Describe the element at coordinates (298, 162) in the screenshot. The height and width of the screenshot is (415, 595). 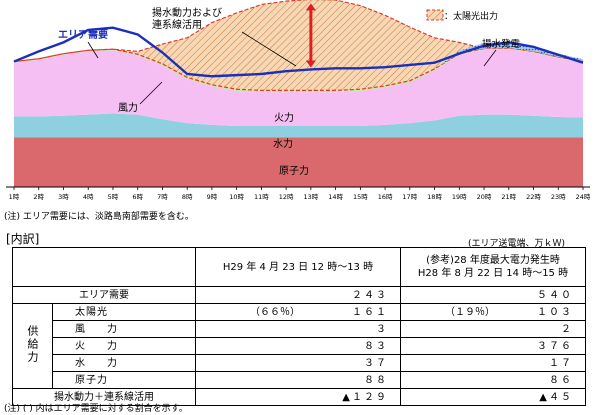
I see `nuclear-area` at that location.